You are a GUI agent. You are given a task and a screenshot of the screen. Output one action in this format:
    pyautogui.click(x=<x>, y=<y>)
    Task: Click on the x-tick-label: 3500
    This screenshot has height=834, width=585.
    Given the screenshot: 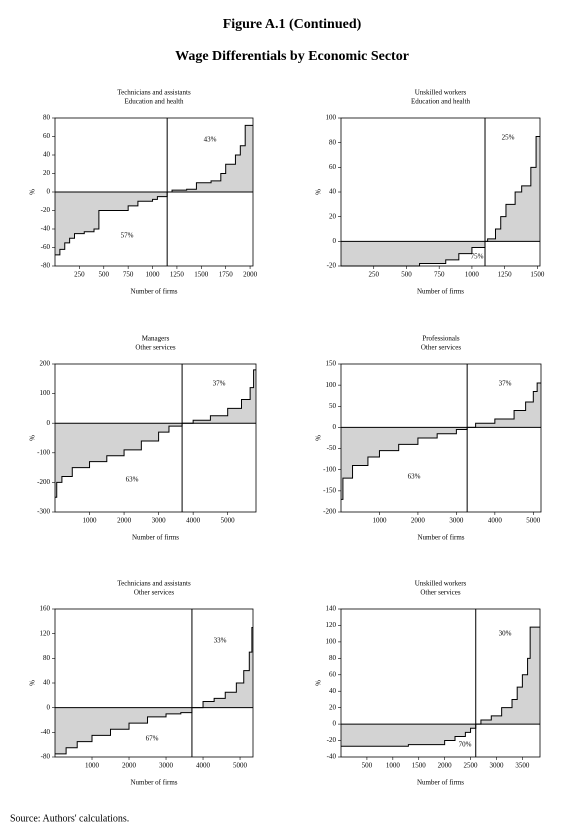 What is the action you would take?
    pyautogui.click(x=522, y=766)
    